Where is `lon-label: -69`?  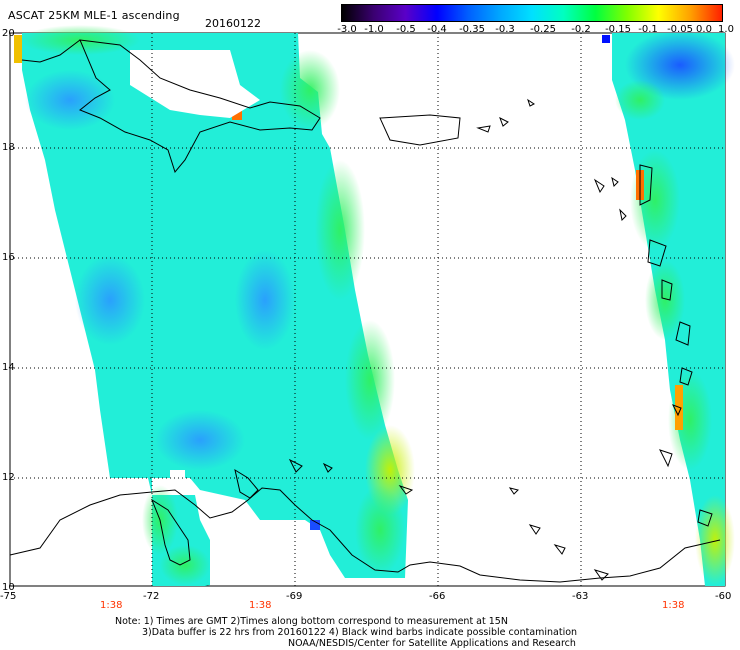
lon-label: -69 is located at coordinates (294, 596).